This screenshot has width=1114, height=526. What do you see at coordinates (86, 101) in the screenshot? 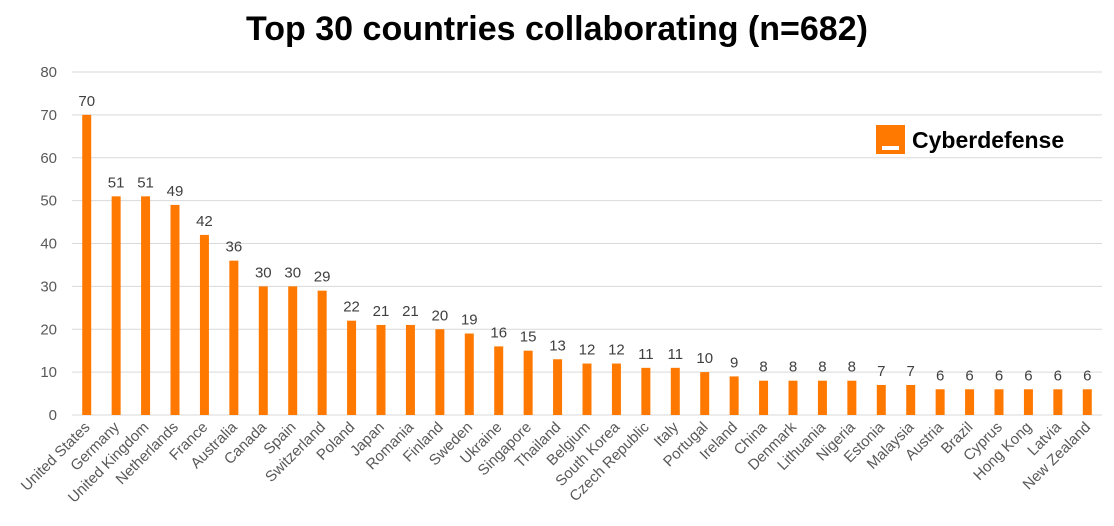
I see `data-label: 70` at bounding box center [86, 101].